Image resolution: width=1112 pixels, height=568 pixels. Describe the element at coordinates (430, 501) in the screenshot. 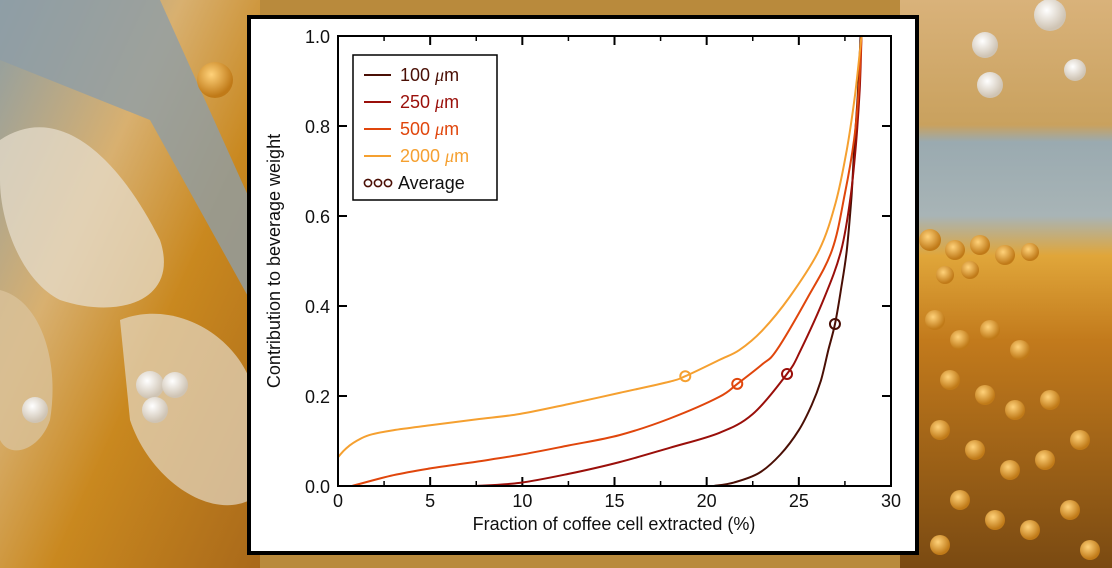

I see `x-tick-label: 5` at that location.